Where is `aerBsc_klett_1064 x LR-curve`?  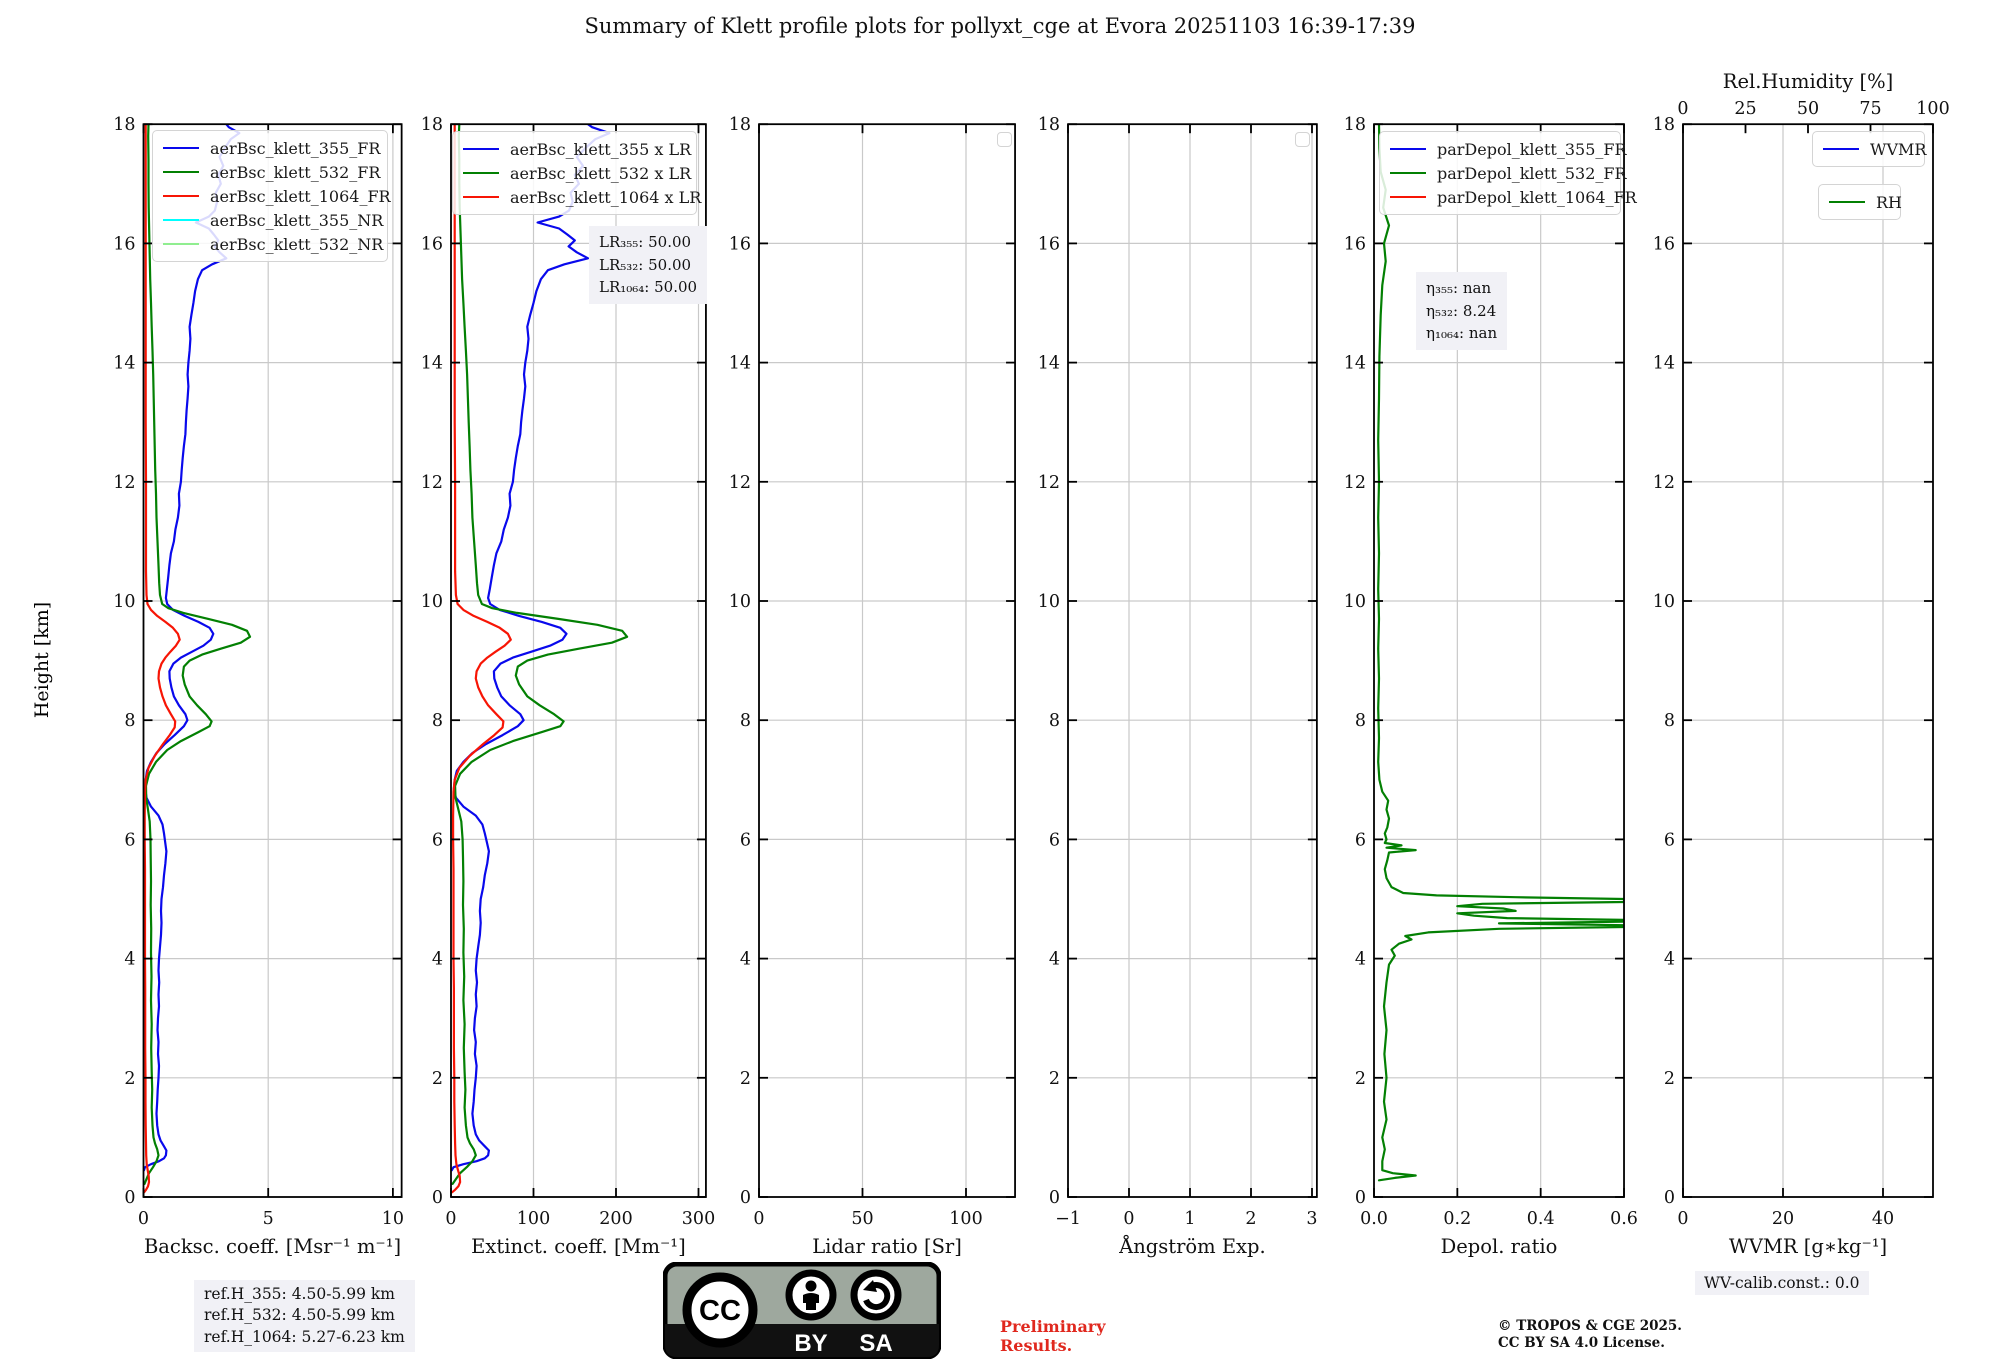
aerBsc_klett_1064 x LR-curve is located at coordinates (481, 659).